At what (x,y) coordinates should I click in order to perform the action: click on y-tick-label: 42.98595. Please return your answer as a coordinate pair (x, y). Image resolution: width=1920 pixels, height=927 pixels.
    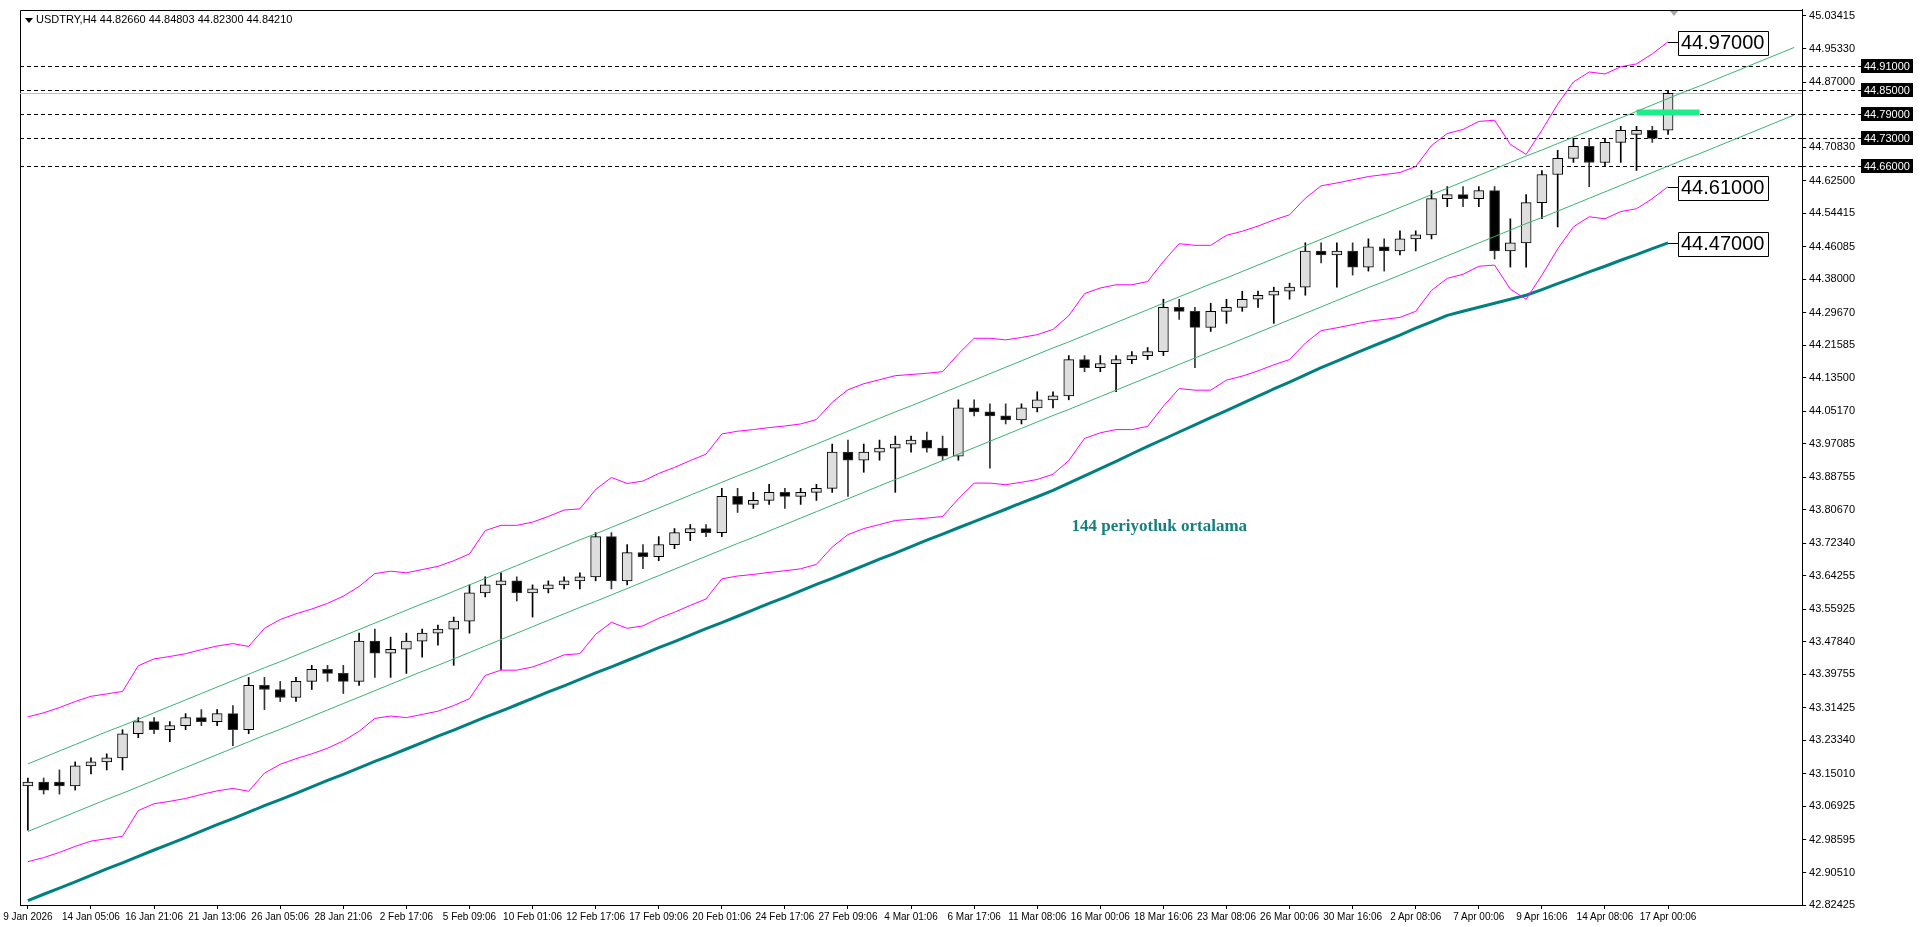
    Looking at the image, I should click on (1832, 838).